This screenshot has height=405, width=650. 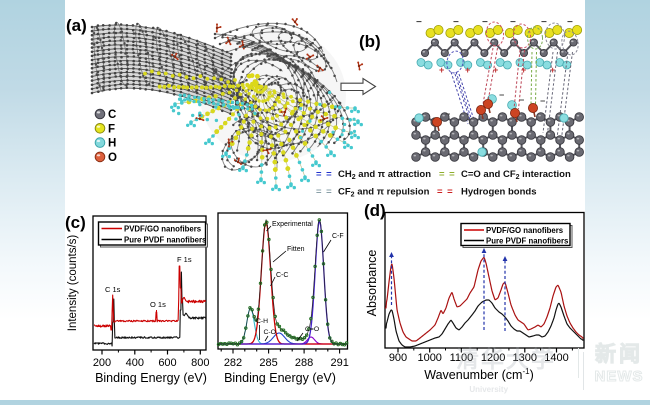 What do you see at coordinates (338, 236) in the screenshot?
I see `svg-text: C-F` at bounding box center [338, 236].